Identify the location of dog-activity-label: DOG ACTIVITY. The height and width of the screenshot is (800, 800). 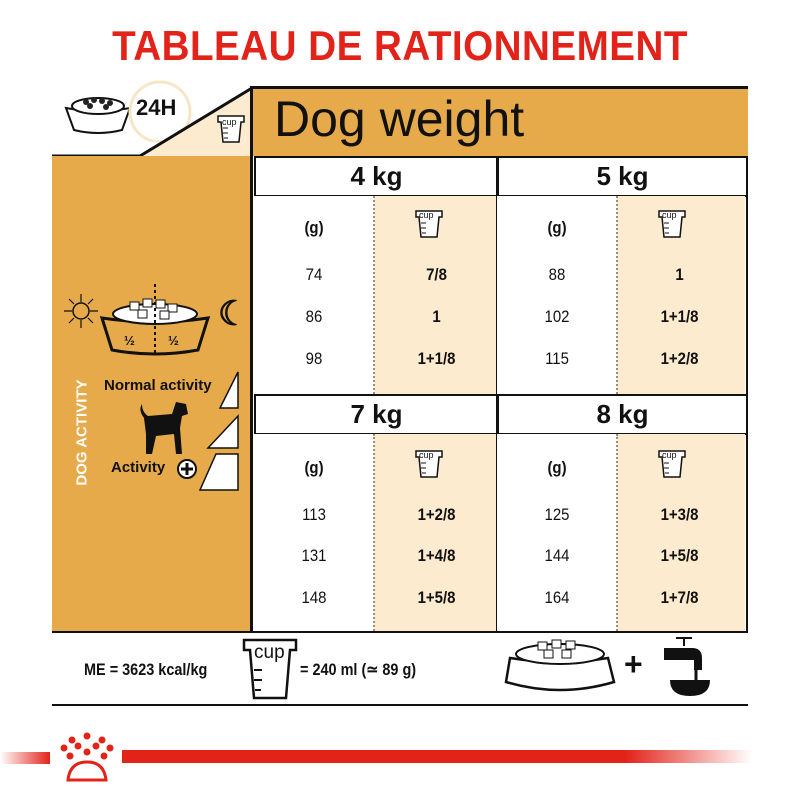
(82, 432).